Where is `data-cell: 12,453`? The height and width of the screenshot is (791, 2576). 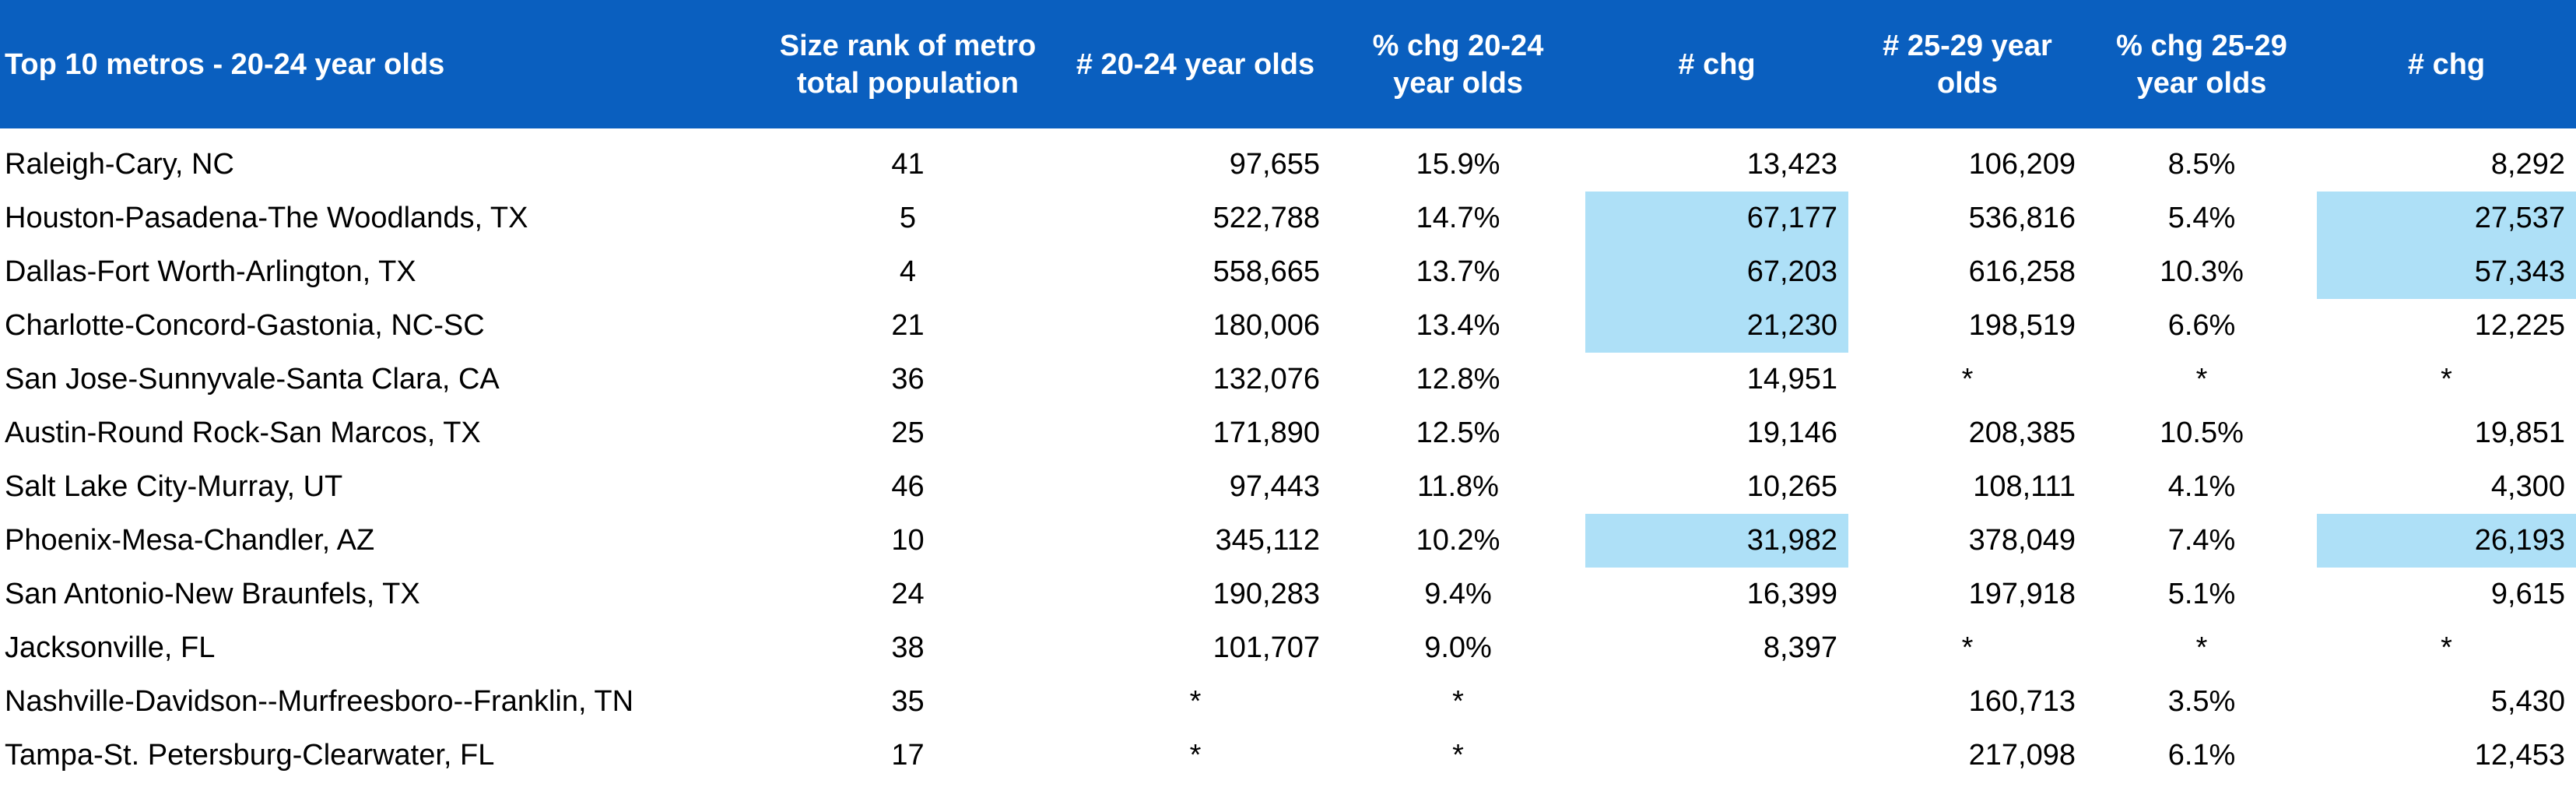 data-cell: 12,453 is located at coordinates (2520, 755).